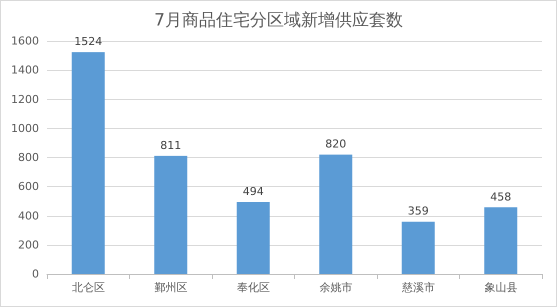  Describe the element at coordinates (88, 287) in the screenshot. I see `x-tick-label: 北仑区` at that location.